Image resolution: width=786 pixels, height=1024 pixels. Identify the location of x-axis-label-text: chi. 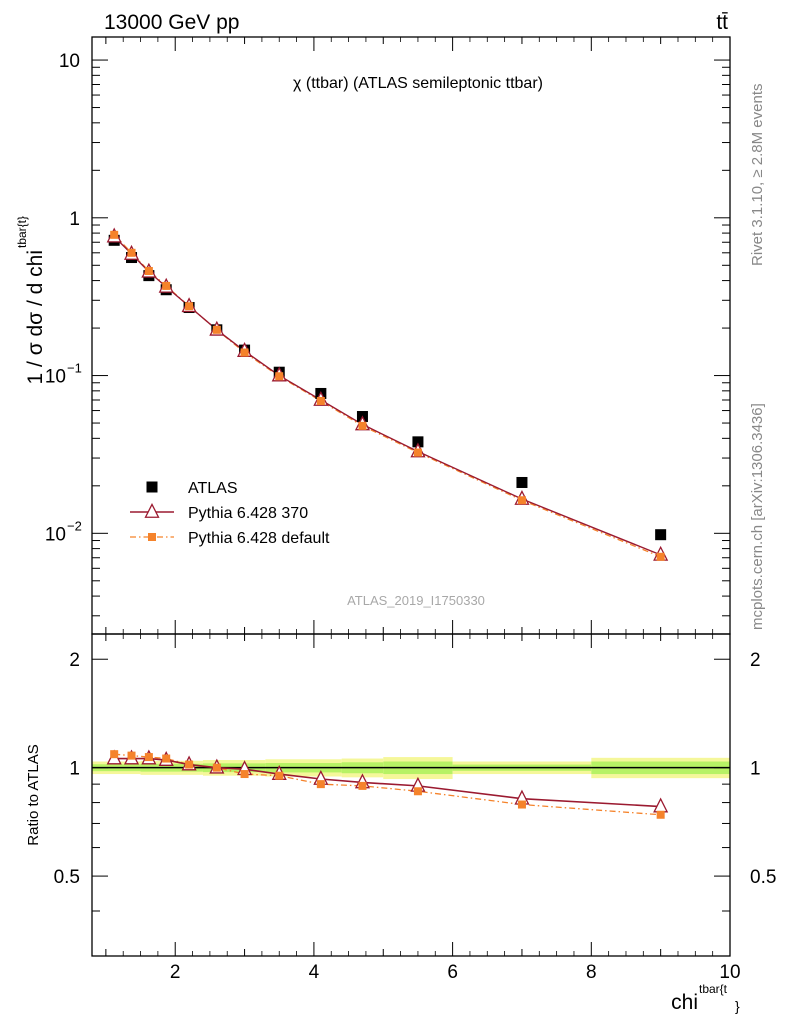
(684, 1002).